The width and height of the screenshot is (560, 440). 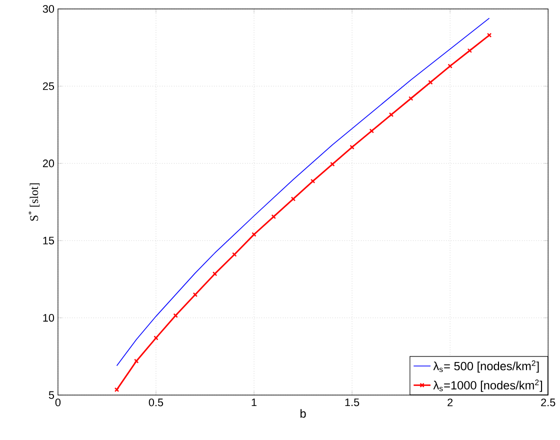 What do you see at coordinates (548, 402) in the screenshot?
I see `x-tick-label: 2.5` at bounding box center [548, 402].